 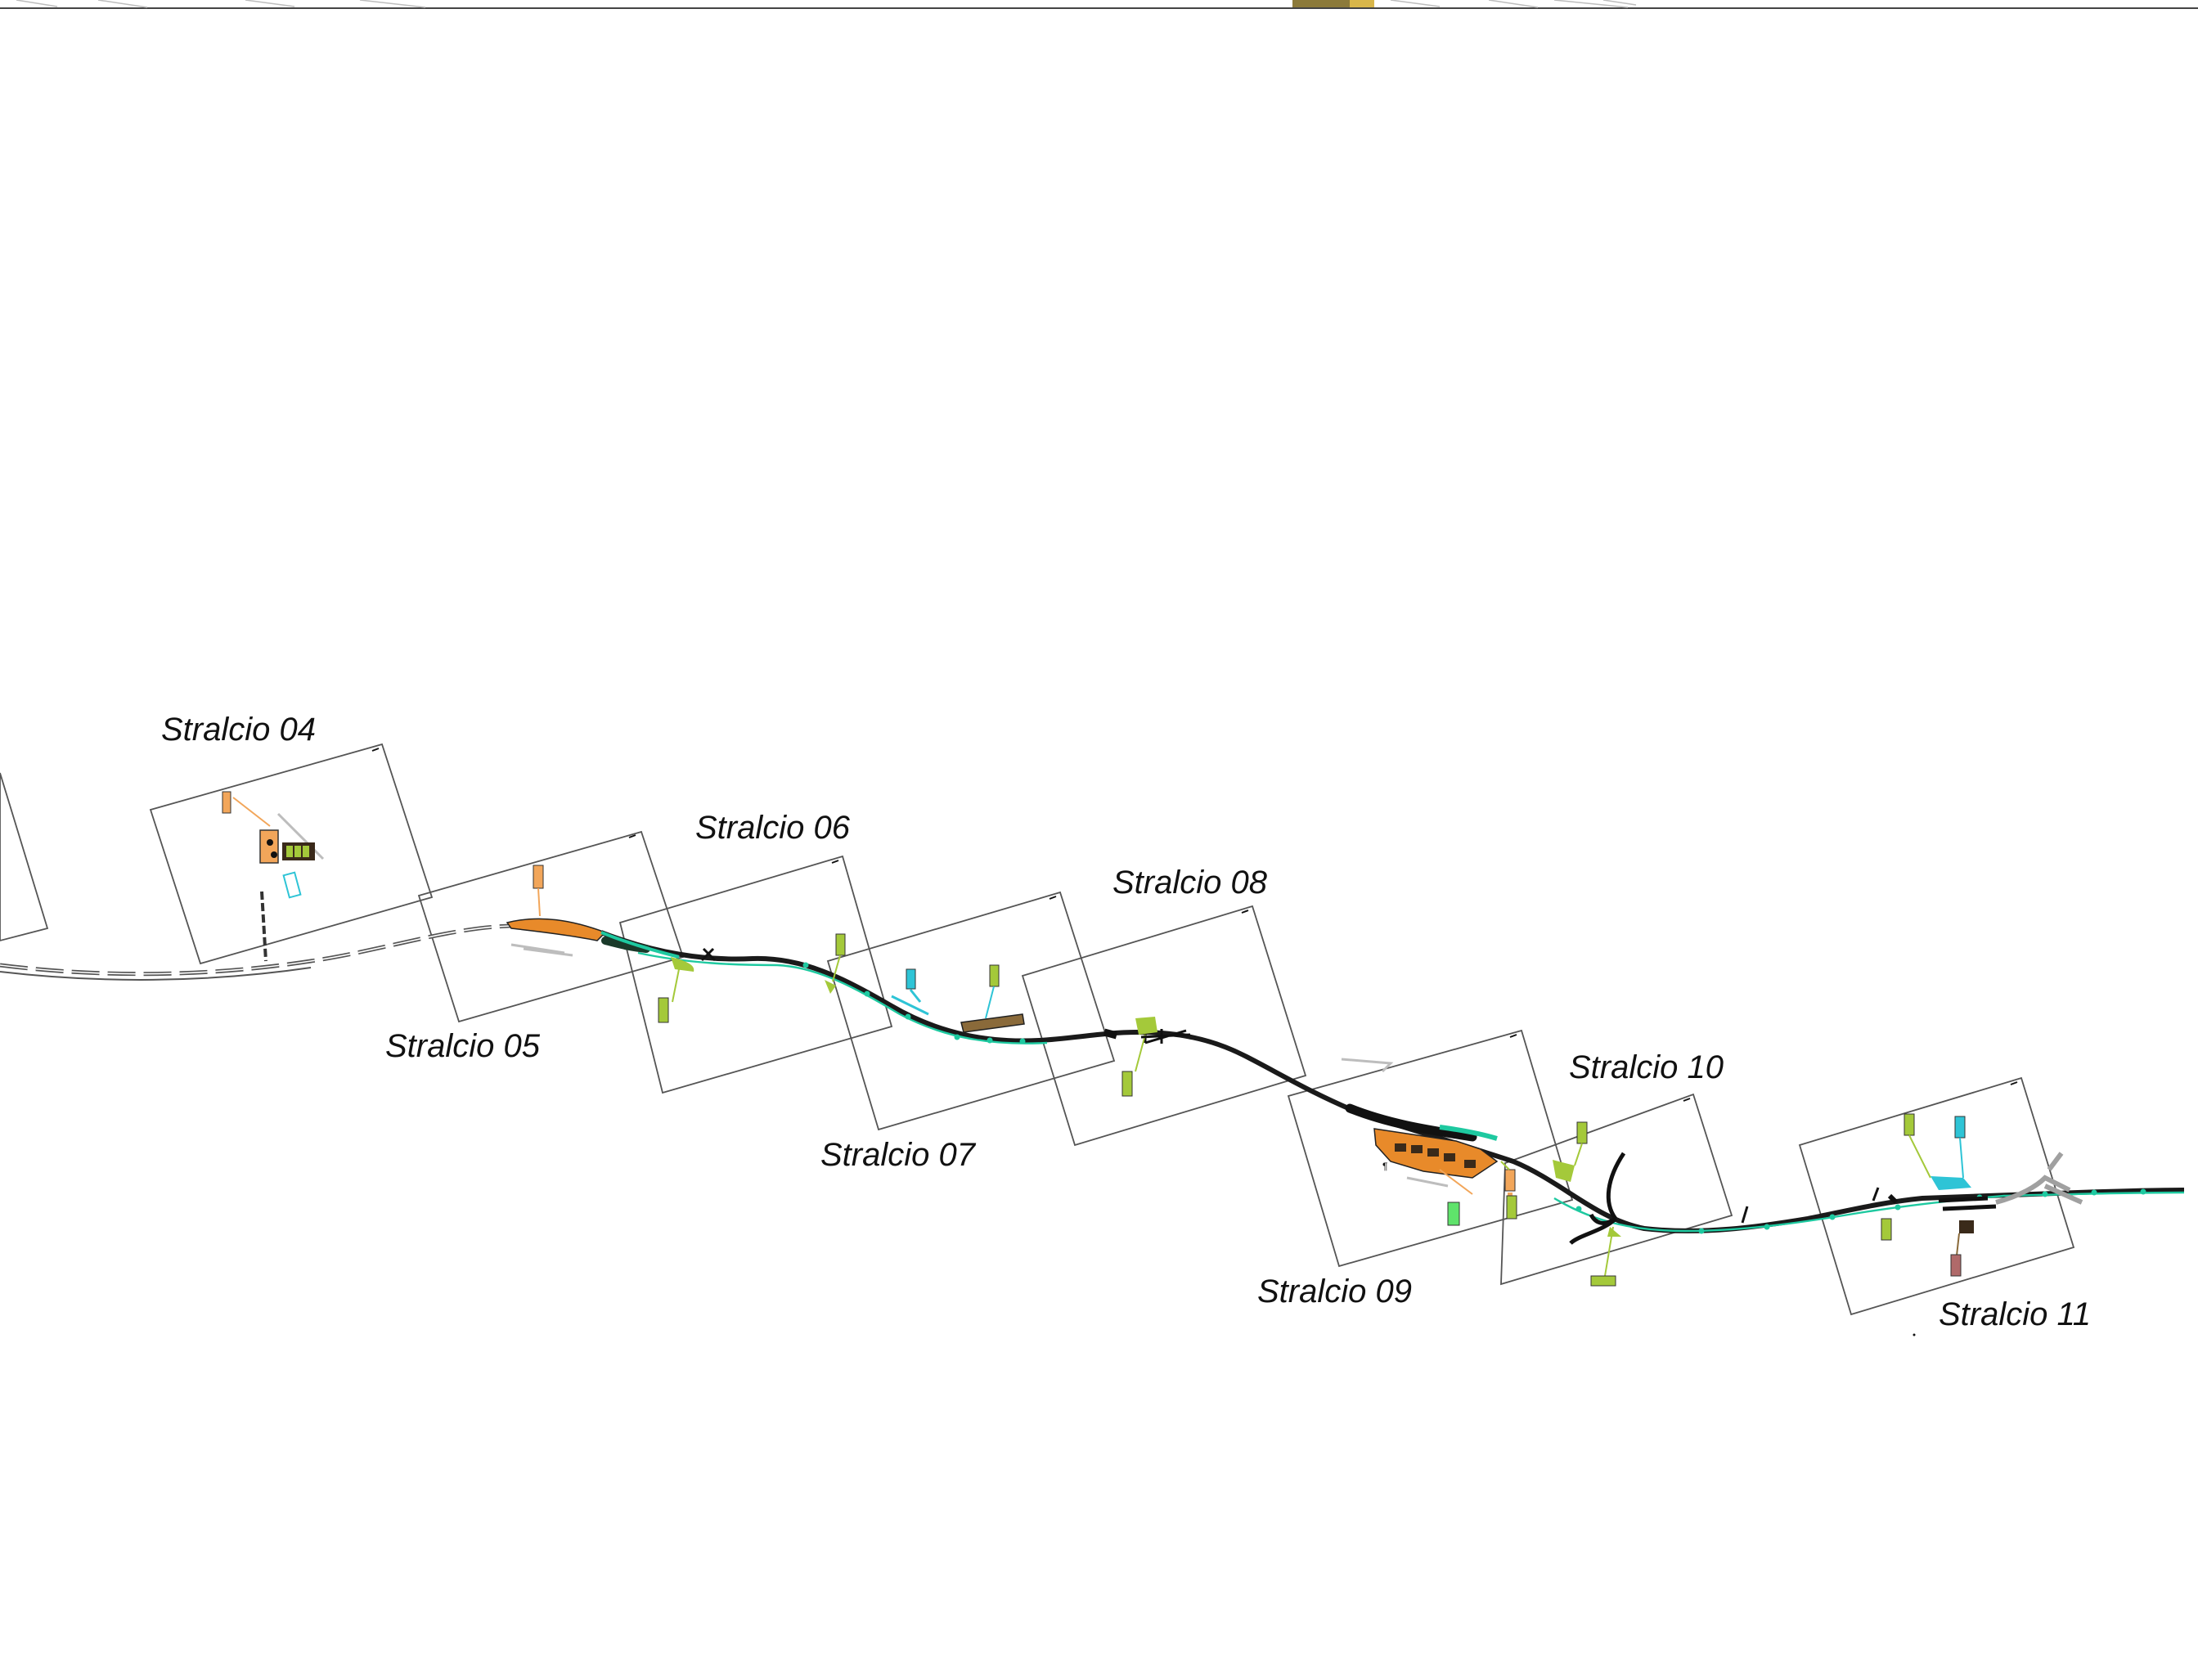 I want to click on label-stralcio-10: Stralcio 10, so click(x=1647, y=1067).